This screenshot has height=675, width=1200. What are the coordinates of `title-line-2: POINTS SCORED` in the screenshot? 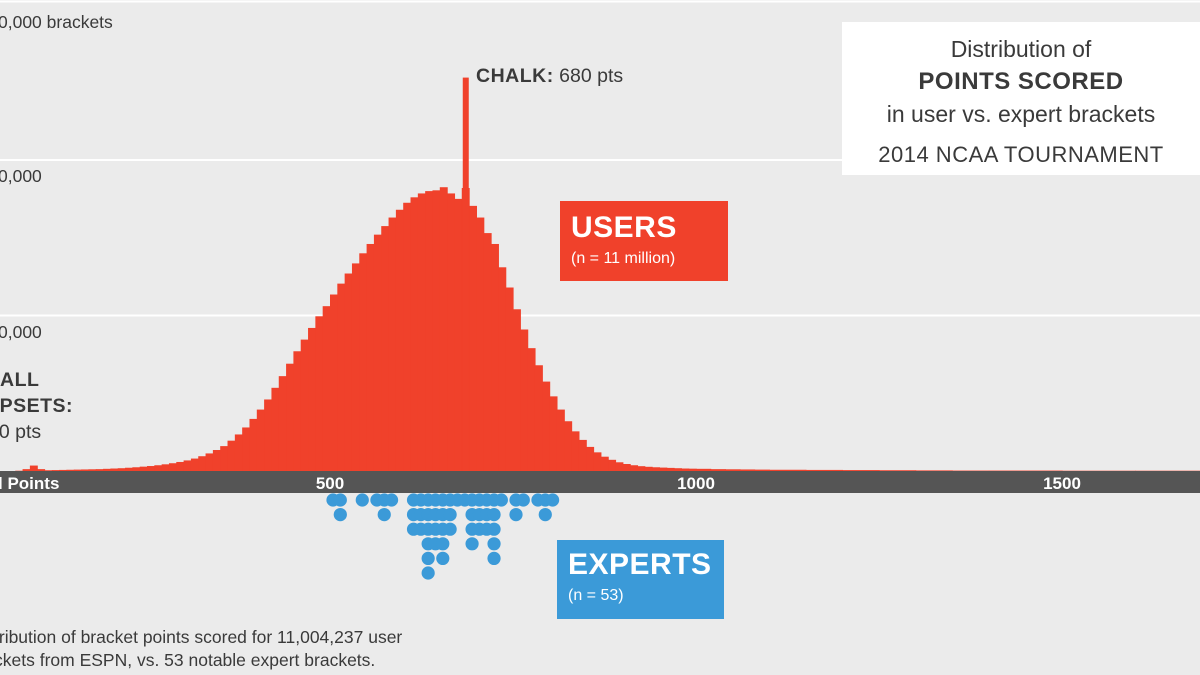 It's located at (1021, 81).